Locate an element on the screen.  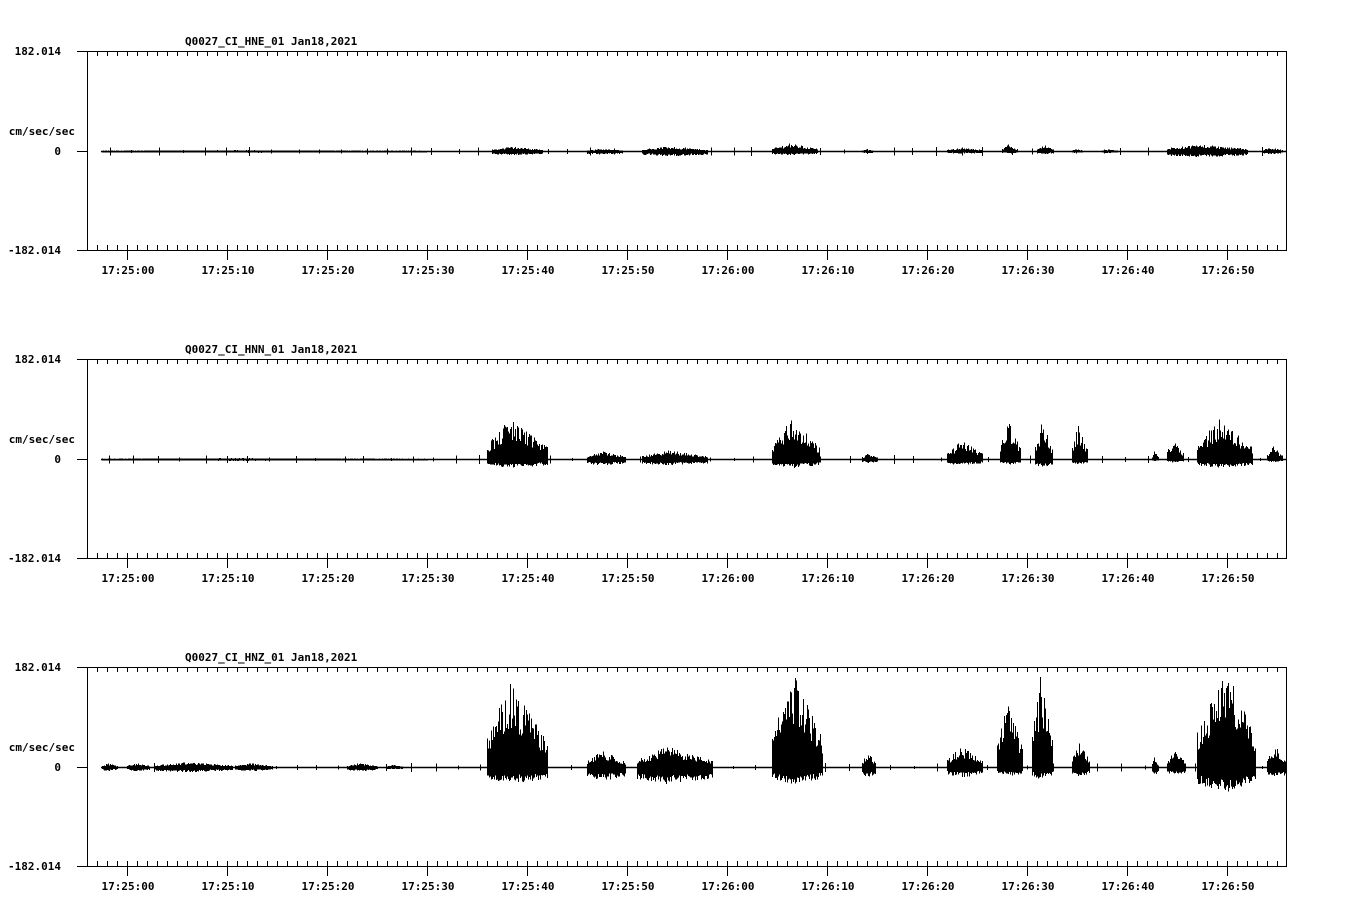
panel-title: Q0027_CI_HNE_01 Jan18,2021 is located at coordinates (271, 41).